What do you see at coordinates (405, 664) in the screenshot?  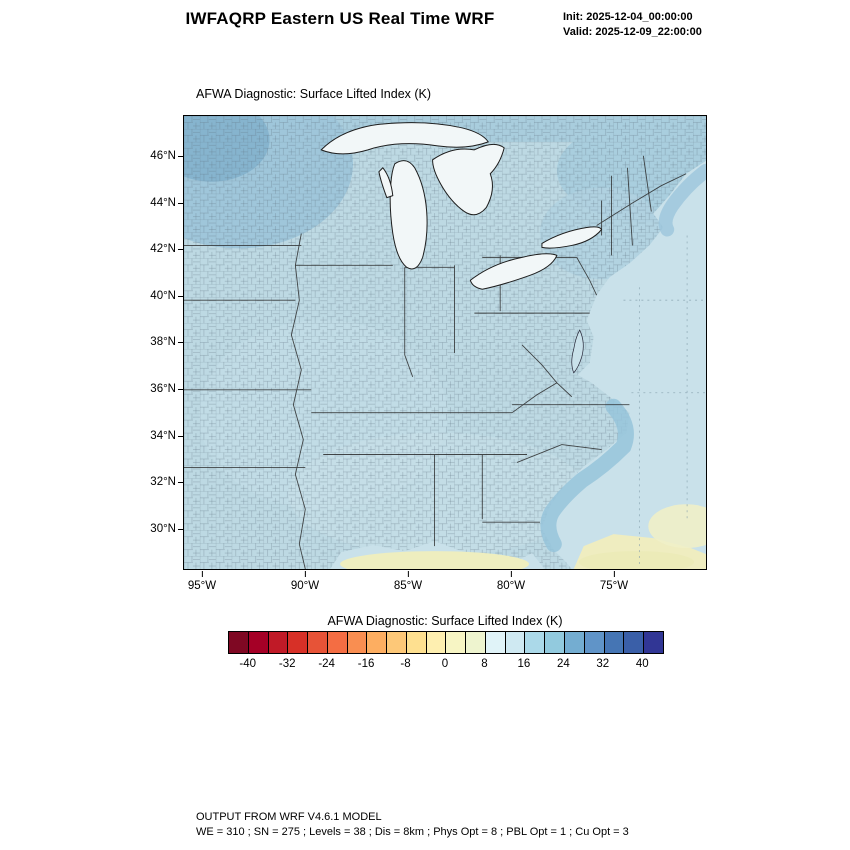 I see `colorbar-tick-label: -8` at bounding box center [405, 664].